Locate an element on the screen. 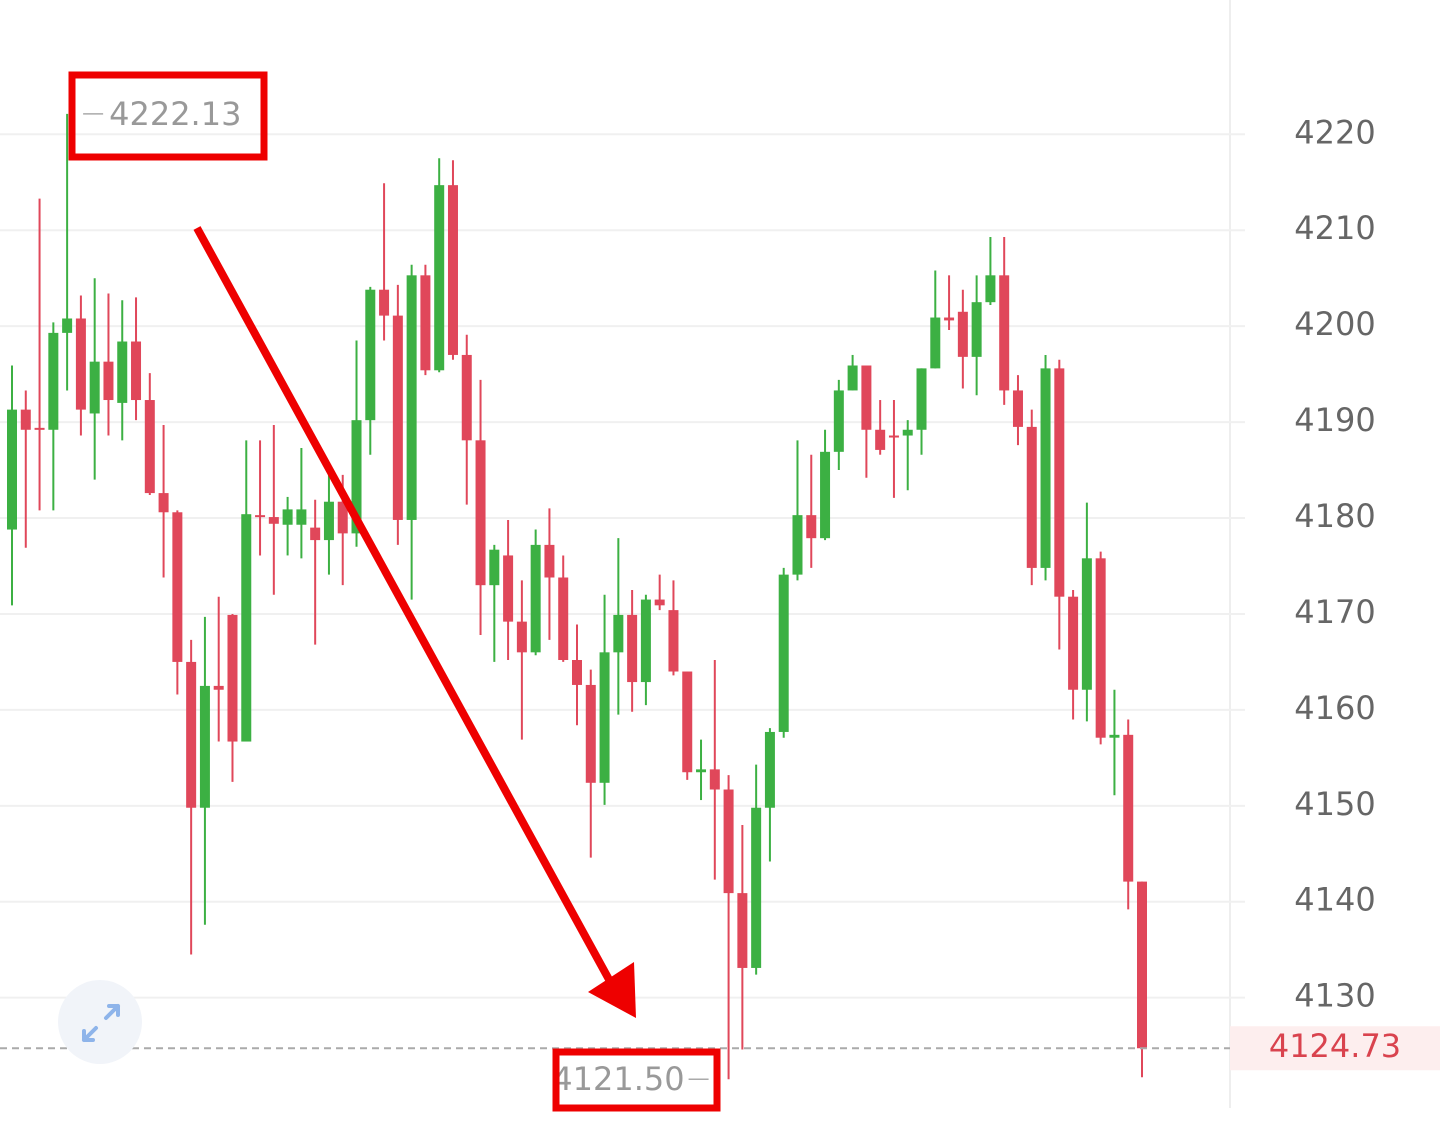  y-tick-label: 4180 is located at coordinates (1334, 516).